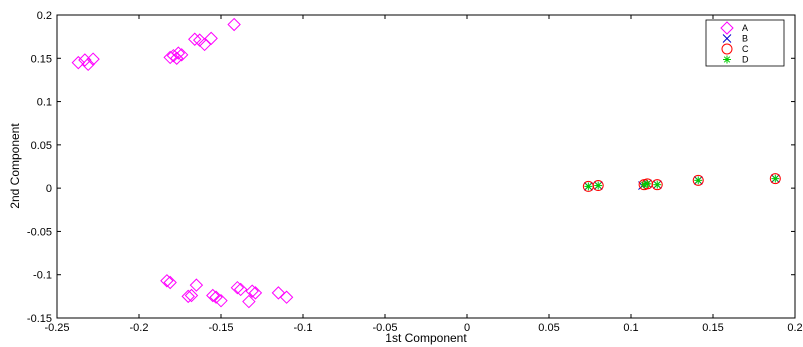 This screenshot has height=347, width=803. I want to click on x-axis-label: 1st Component, so click(426, 338).